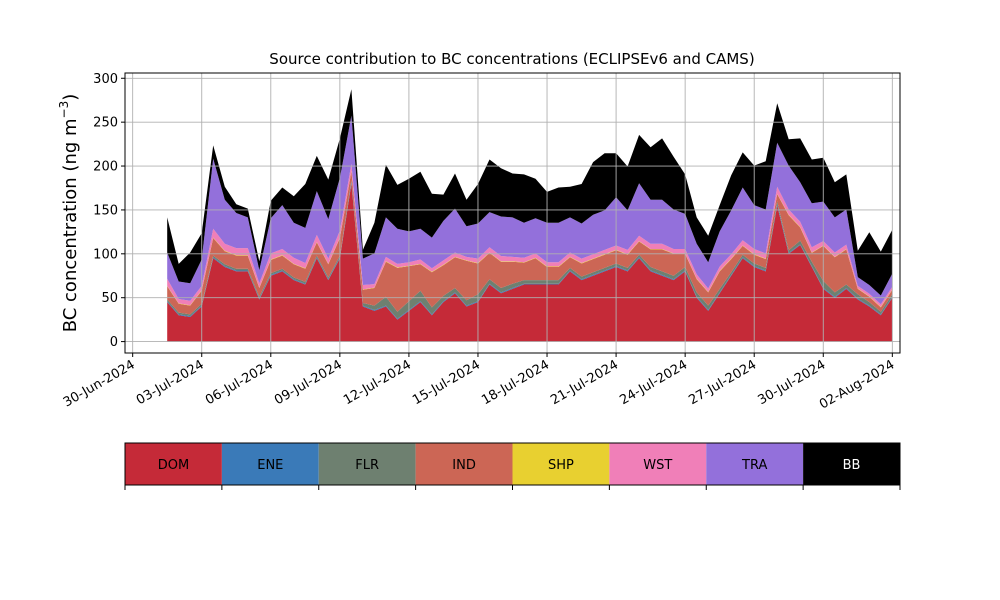  What do you see at coordinates (70, 225) in the screenshot?
I see `y-axis-label-main: BC concentration (ng m` at bounding box center [70, 225].